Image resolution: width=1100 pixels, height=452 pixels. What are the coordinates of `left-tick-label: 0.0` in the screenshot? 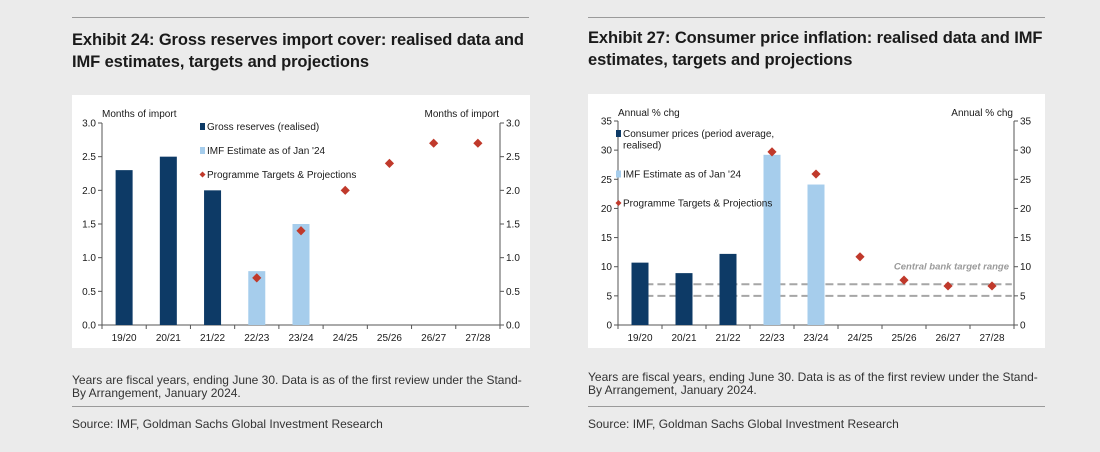 It's located at (89, 326).